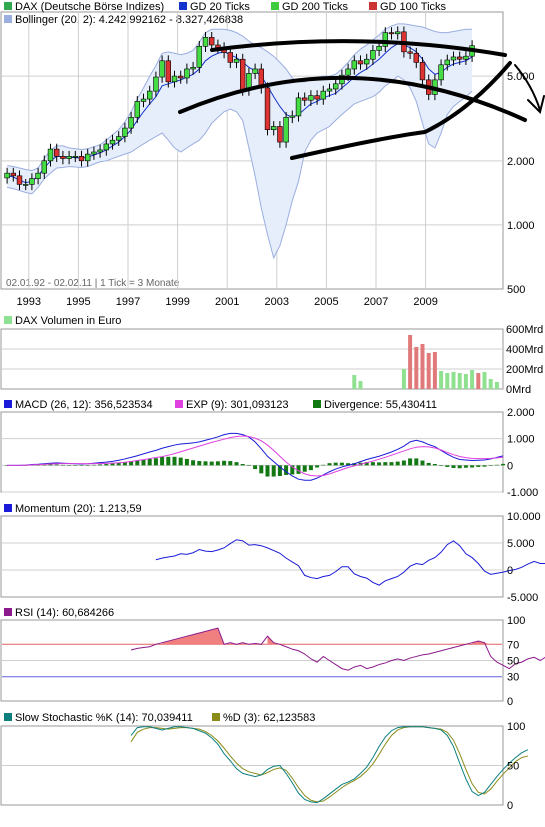  What do you see at coordinates (78, 509) in the screenshot?
I see `legend-momentum: Momentum (20): 1.213,59` at bounding box center [78, 509].